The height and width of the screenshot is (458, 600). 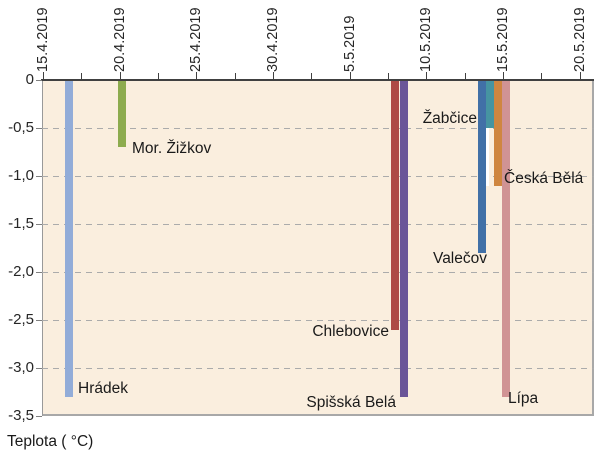 What do you see at coordinates (426, 39) in the screenshot?
I see `x-tick-label: 10.5.2019` at bounding box center [426, 39].